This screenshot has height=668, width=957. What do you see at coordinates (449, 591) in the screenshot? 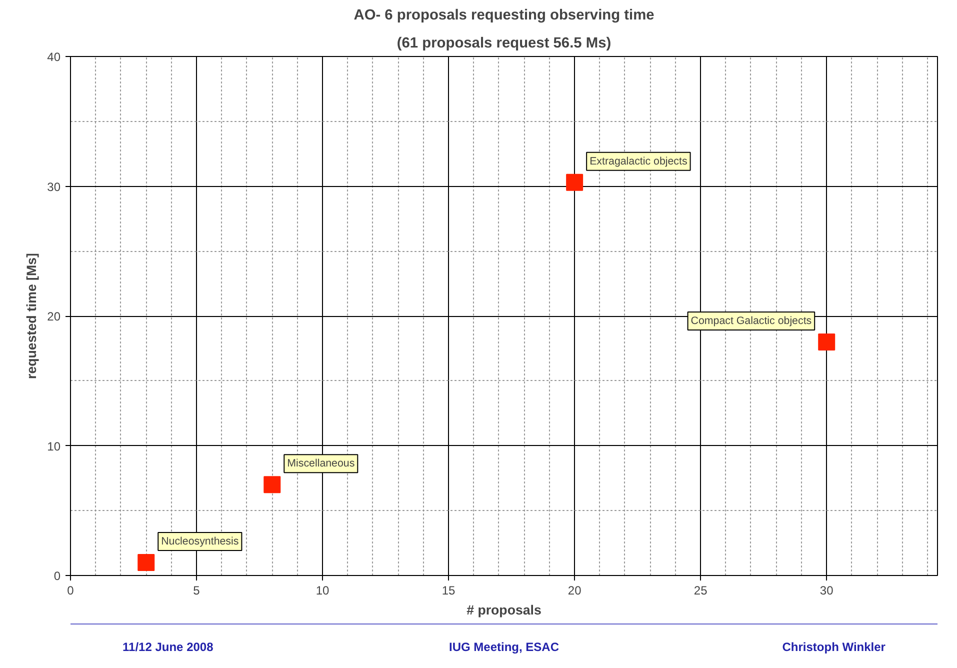
I see `x-tick-label: 15` at bounding box center [449, 591].